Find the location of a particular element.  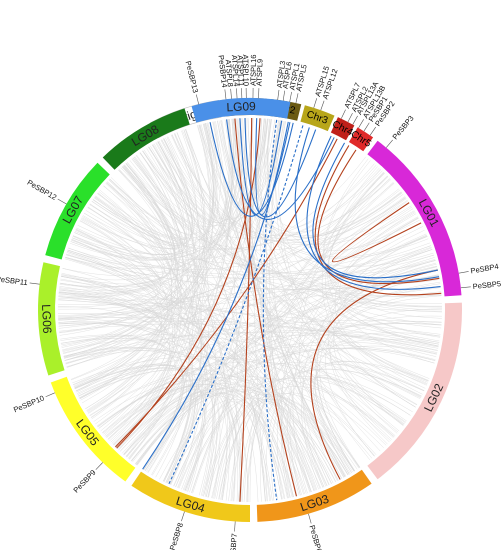

segment-lg03: LG03 is located at coordinates (314, 495).